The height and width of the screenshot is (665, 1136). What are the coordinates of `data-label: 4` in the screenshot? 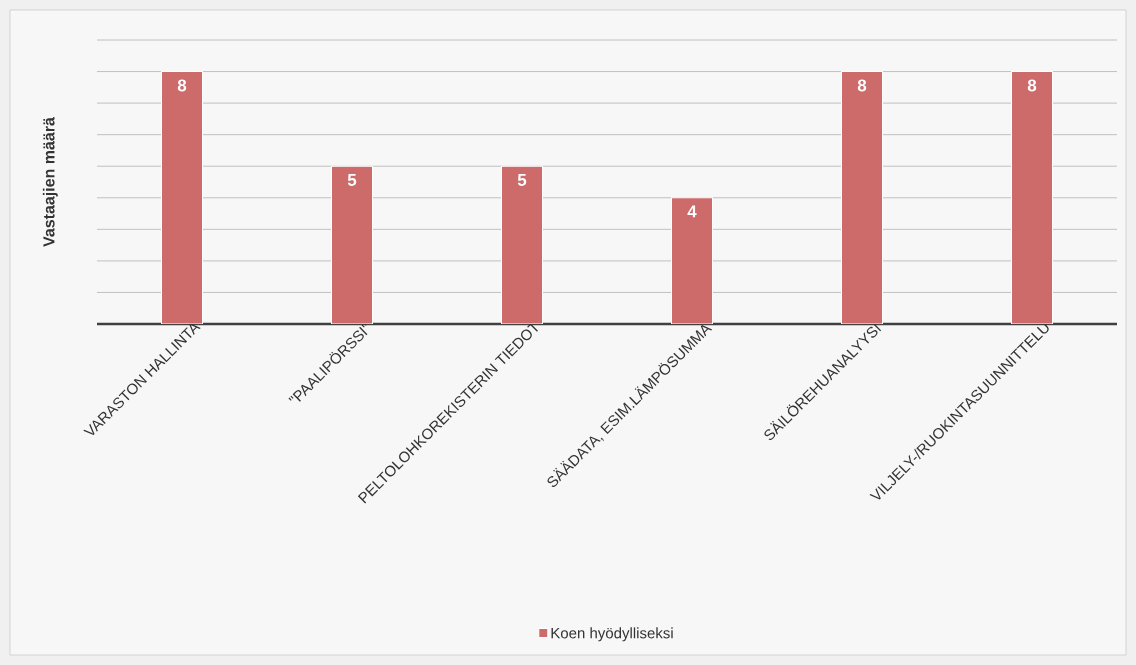 It's located at (692, 211).